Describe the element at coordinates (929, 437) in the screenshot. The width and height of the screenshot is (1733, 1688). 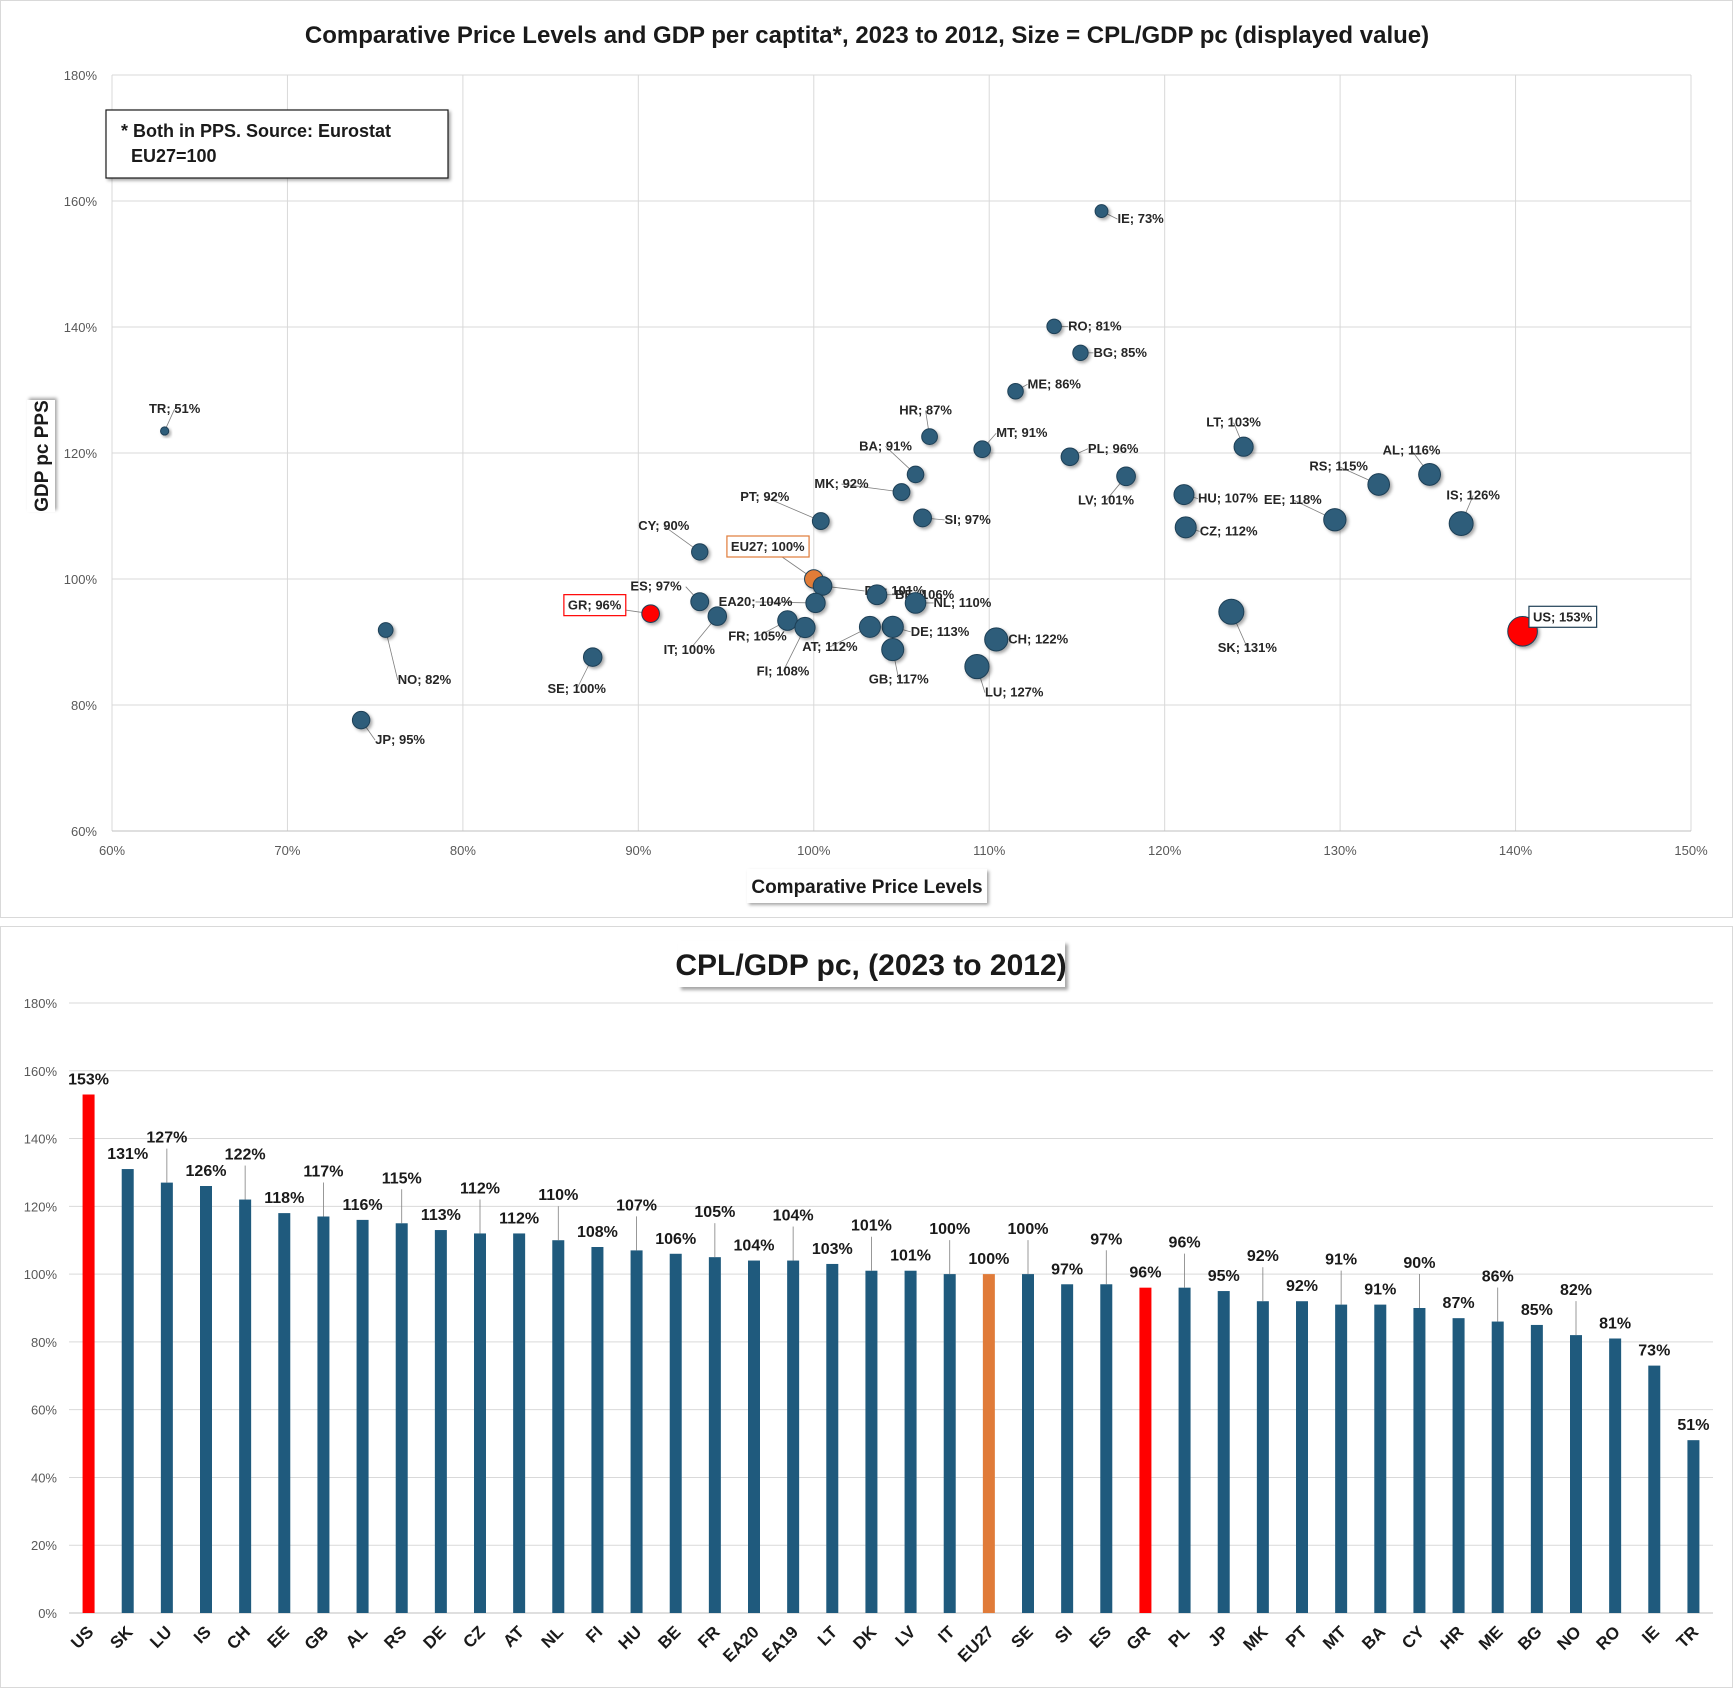
I see `point-hr` at that location.